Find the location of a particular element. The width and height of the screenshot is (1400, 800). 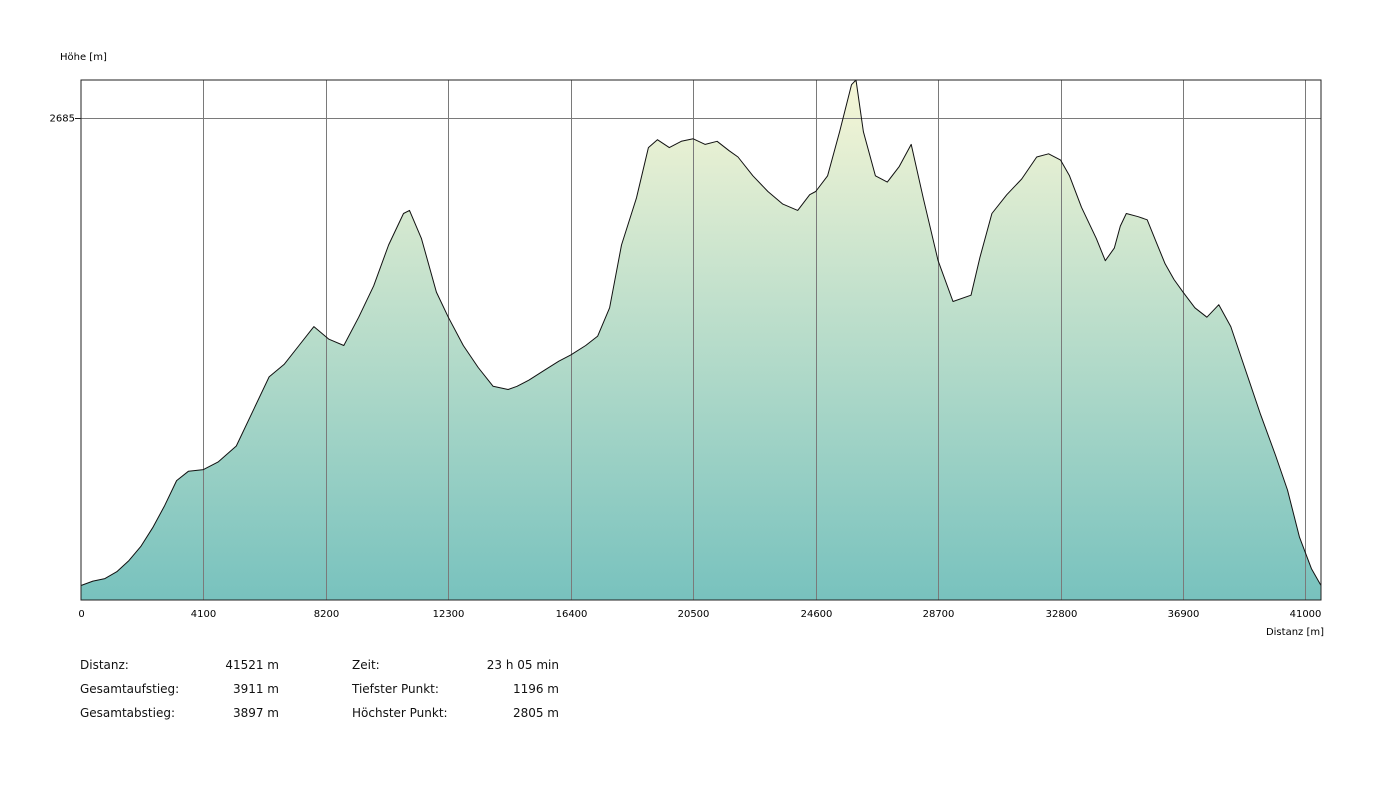

stat-time-label: Zeit: is located at coordinates (366, 665).